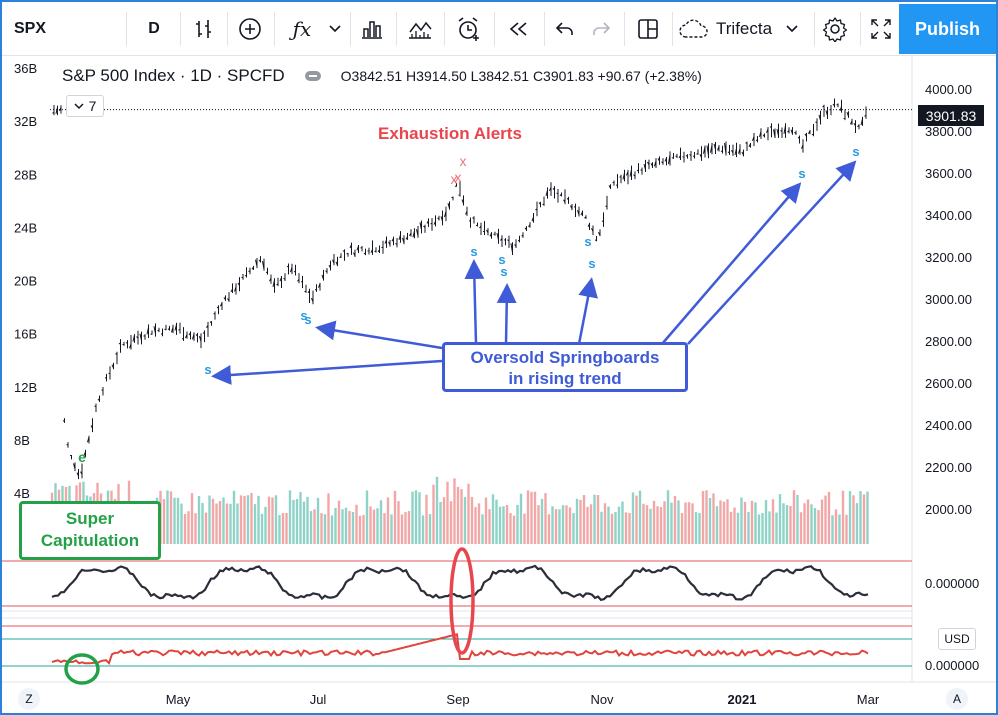 Image resolution: width=998 pixels, height=715 pixels. Describe the element at coordinates (745, 29) in the screenshot. I see `layout-name-dropdown: Trifecta` at that location.